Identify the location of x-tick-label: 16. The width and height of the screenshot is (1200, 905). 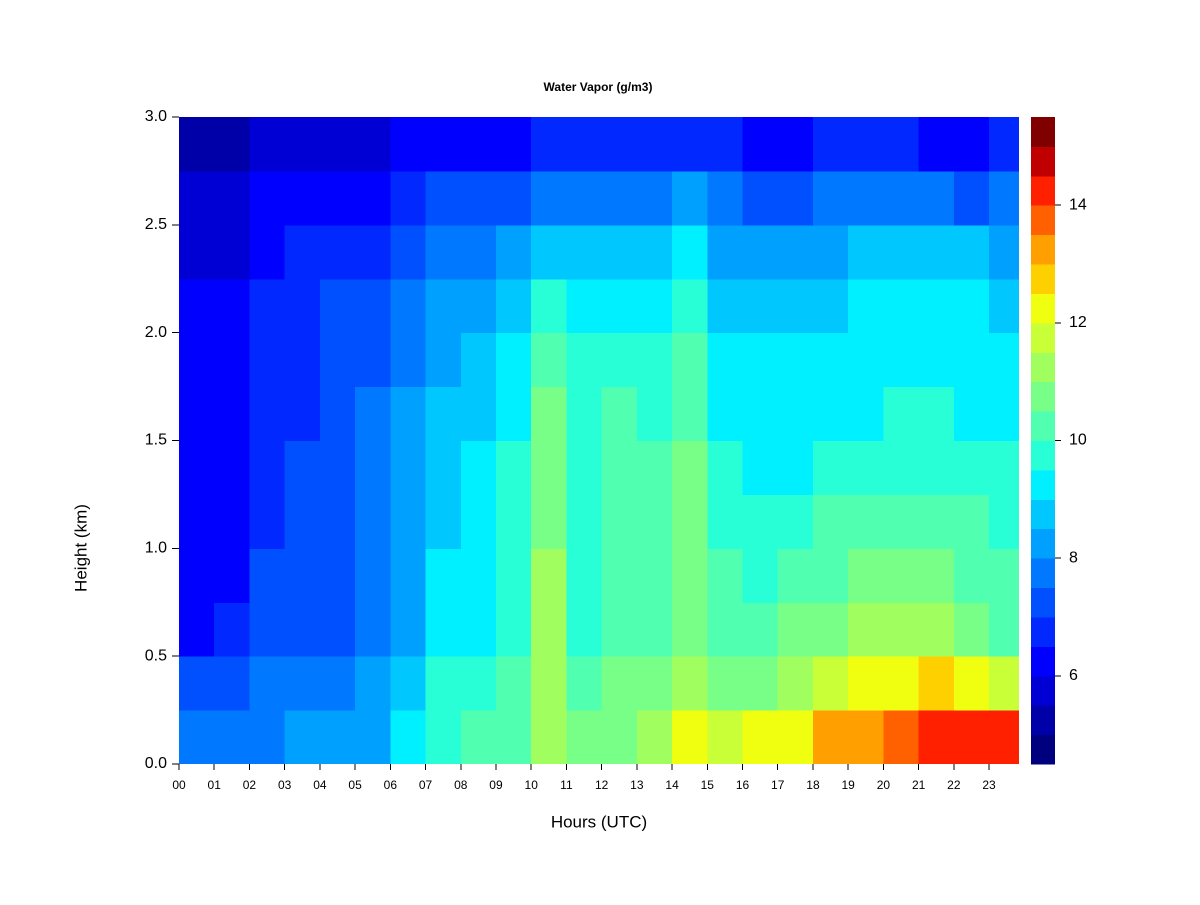
(743, 785).